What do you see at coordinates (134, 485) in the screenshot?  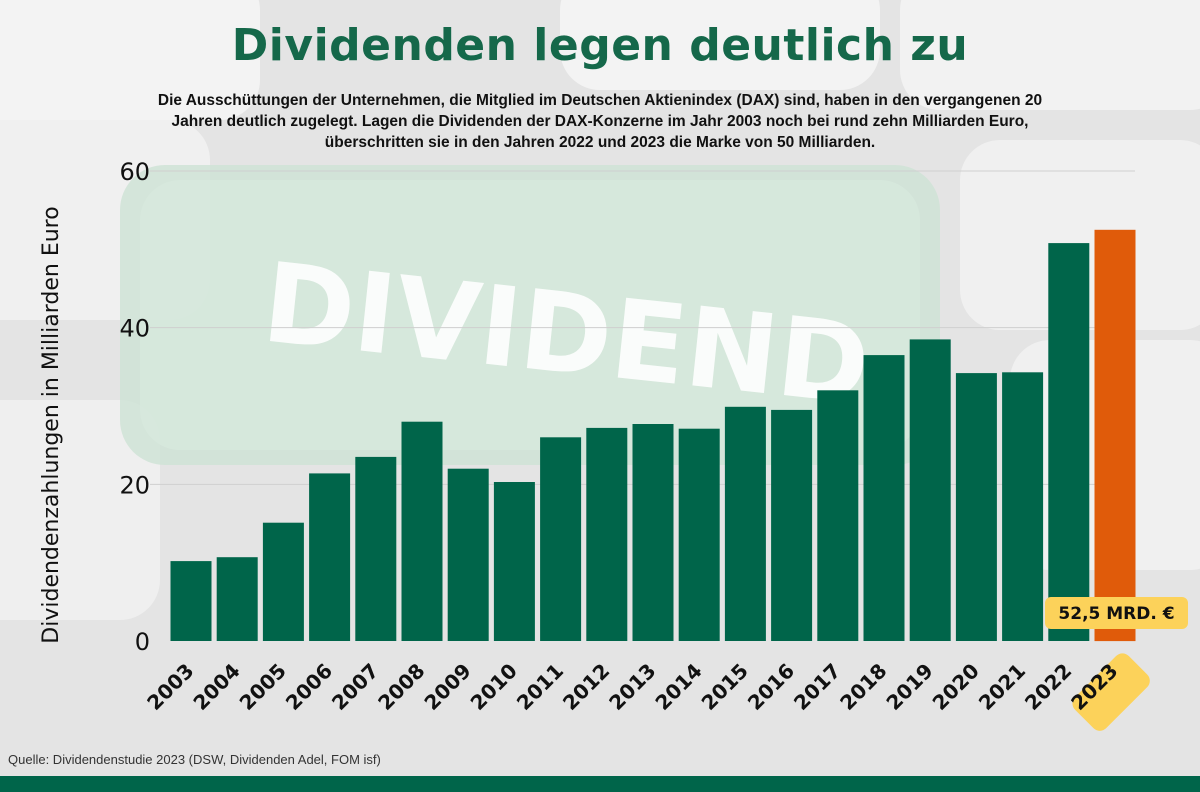 I see `y-tick-label: 20` at bounding box center [134, 485].